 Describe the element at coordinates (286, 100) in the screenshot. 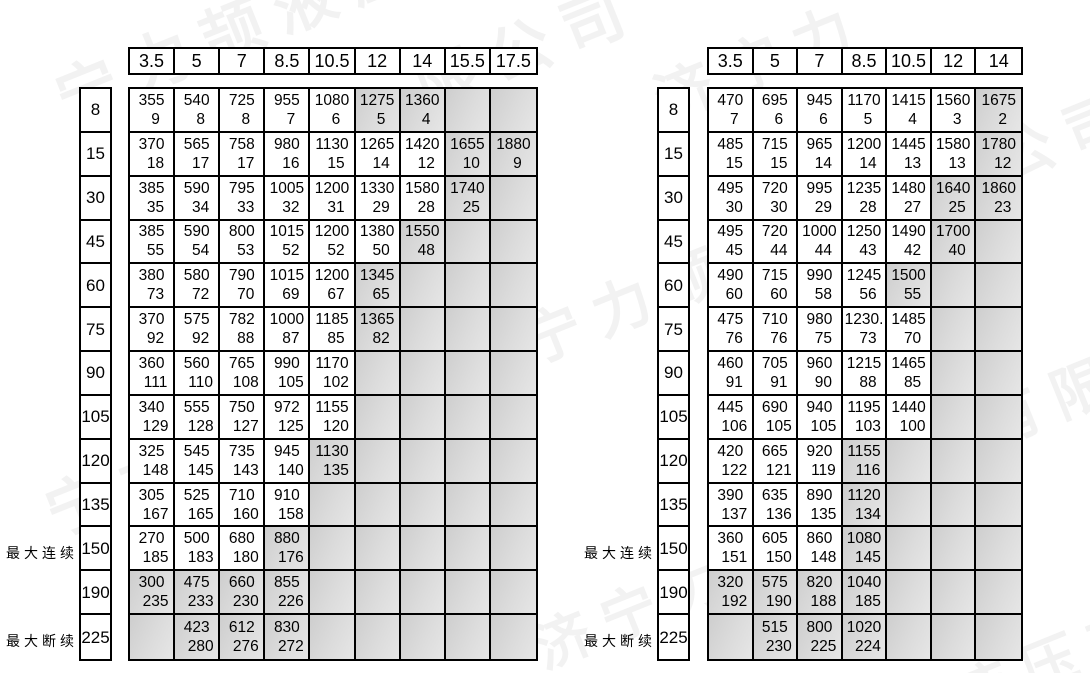

I see `cell-primary-value: 955` at that location.